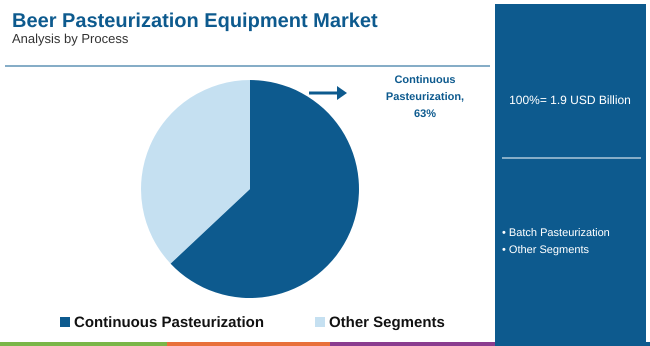 The image size is (650, 346). I want to click on text: • Other Segments, so click(546, 250).